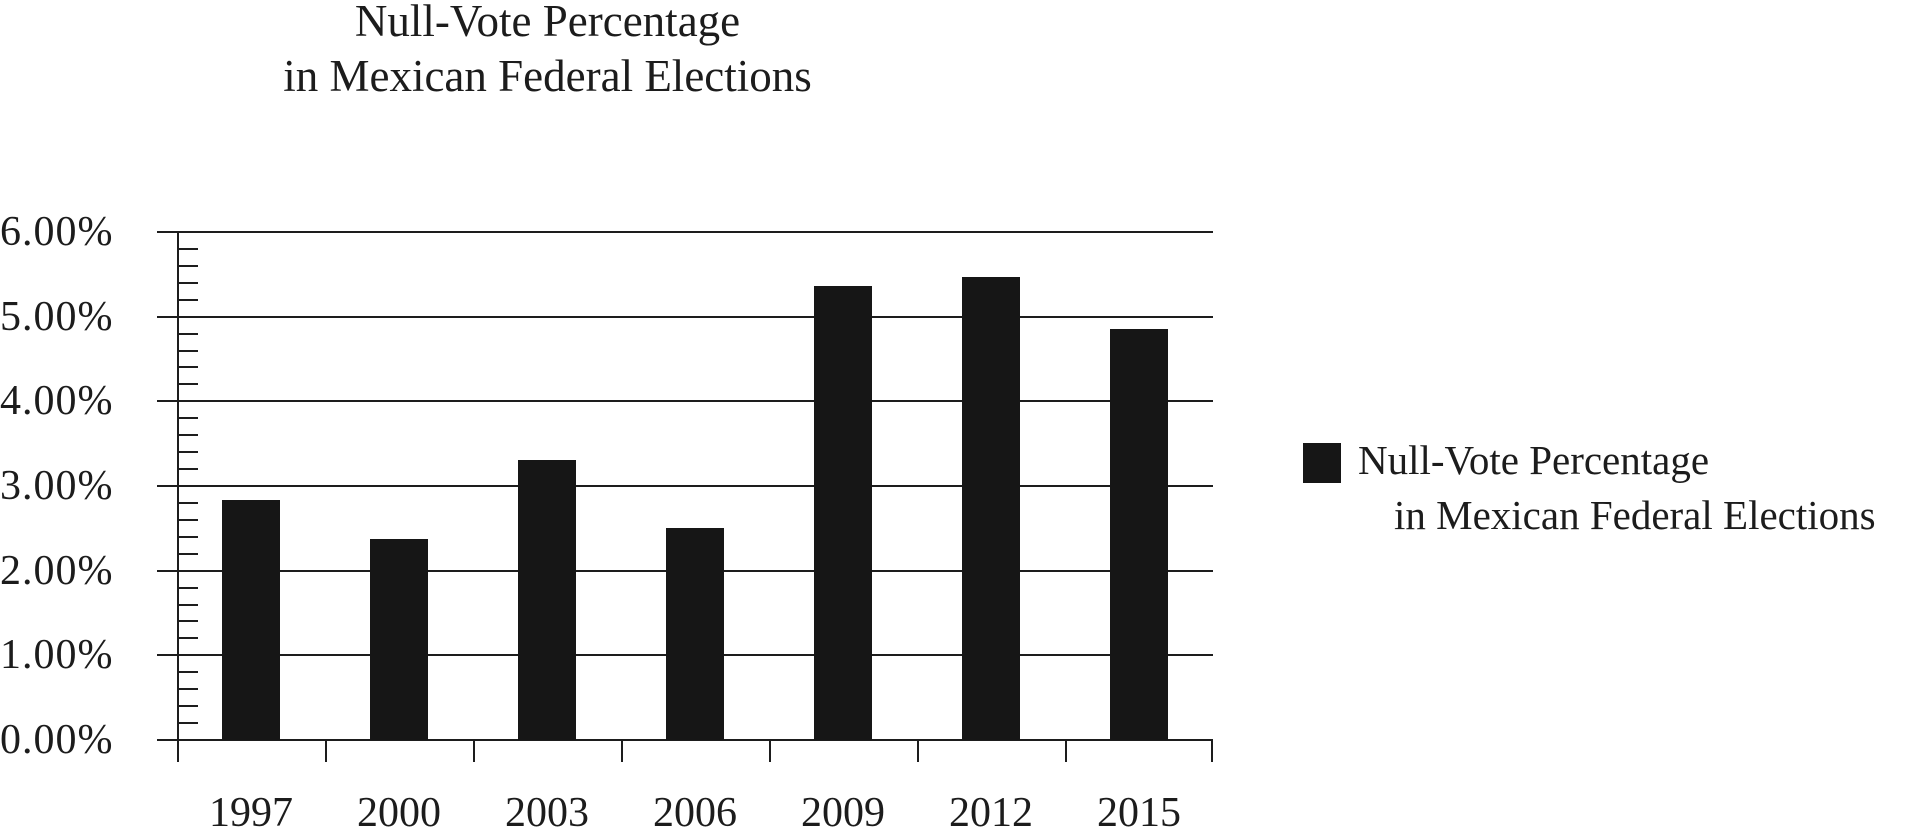 Image resolution: width=1920 pixels, height=838 pixels. I want to click on y-tick-label: 6.00%, so click(57, 232).